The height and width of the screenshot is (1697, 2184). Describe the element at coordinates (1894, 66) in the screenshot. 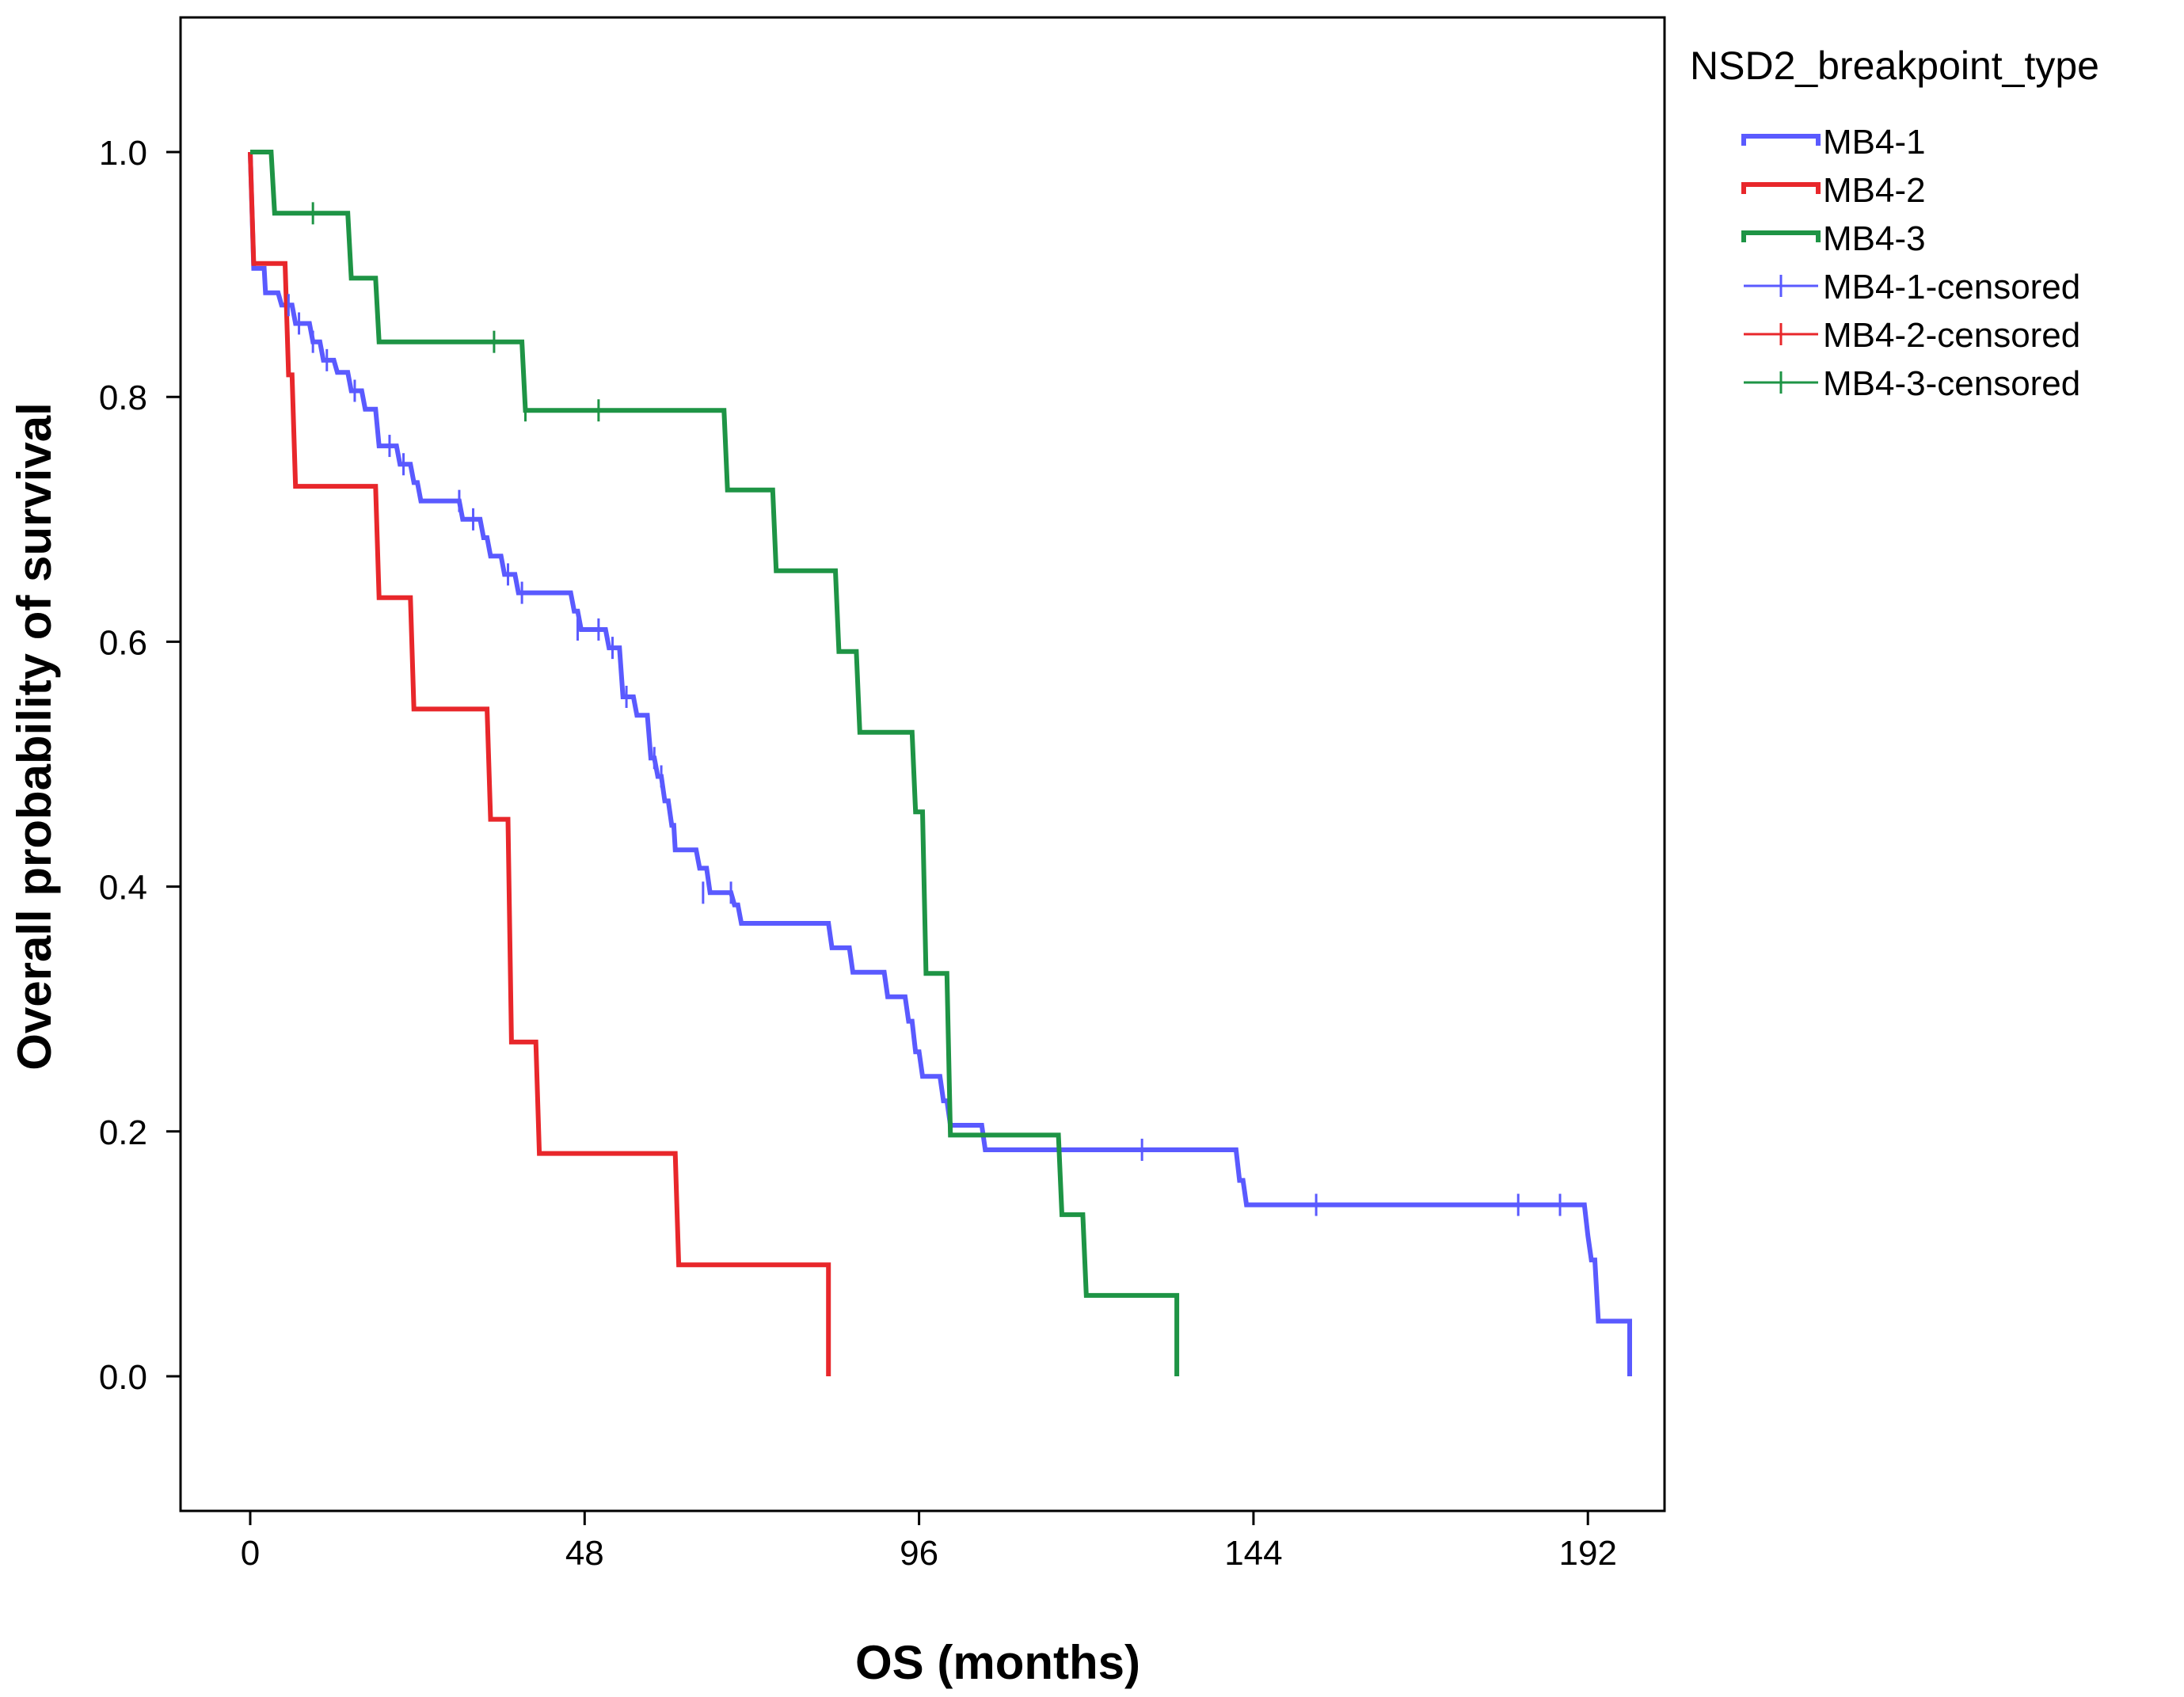

I see `legend-title: NSD2_breakpoint_type` at that location.